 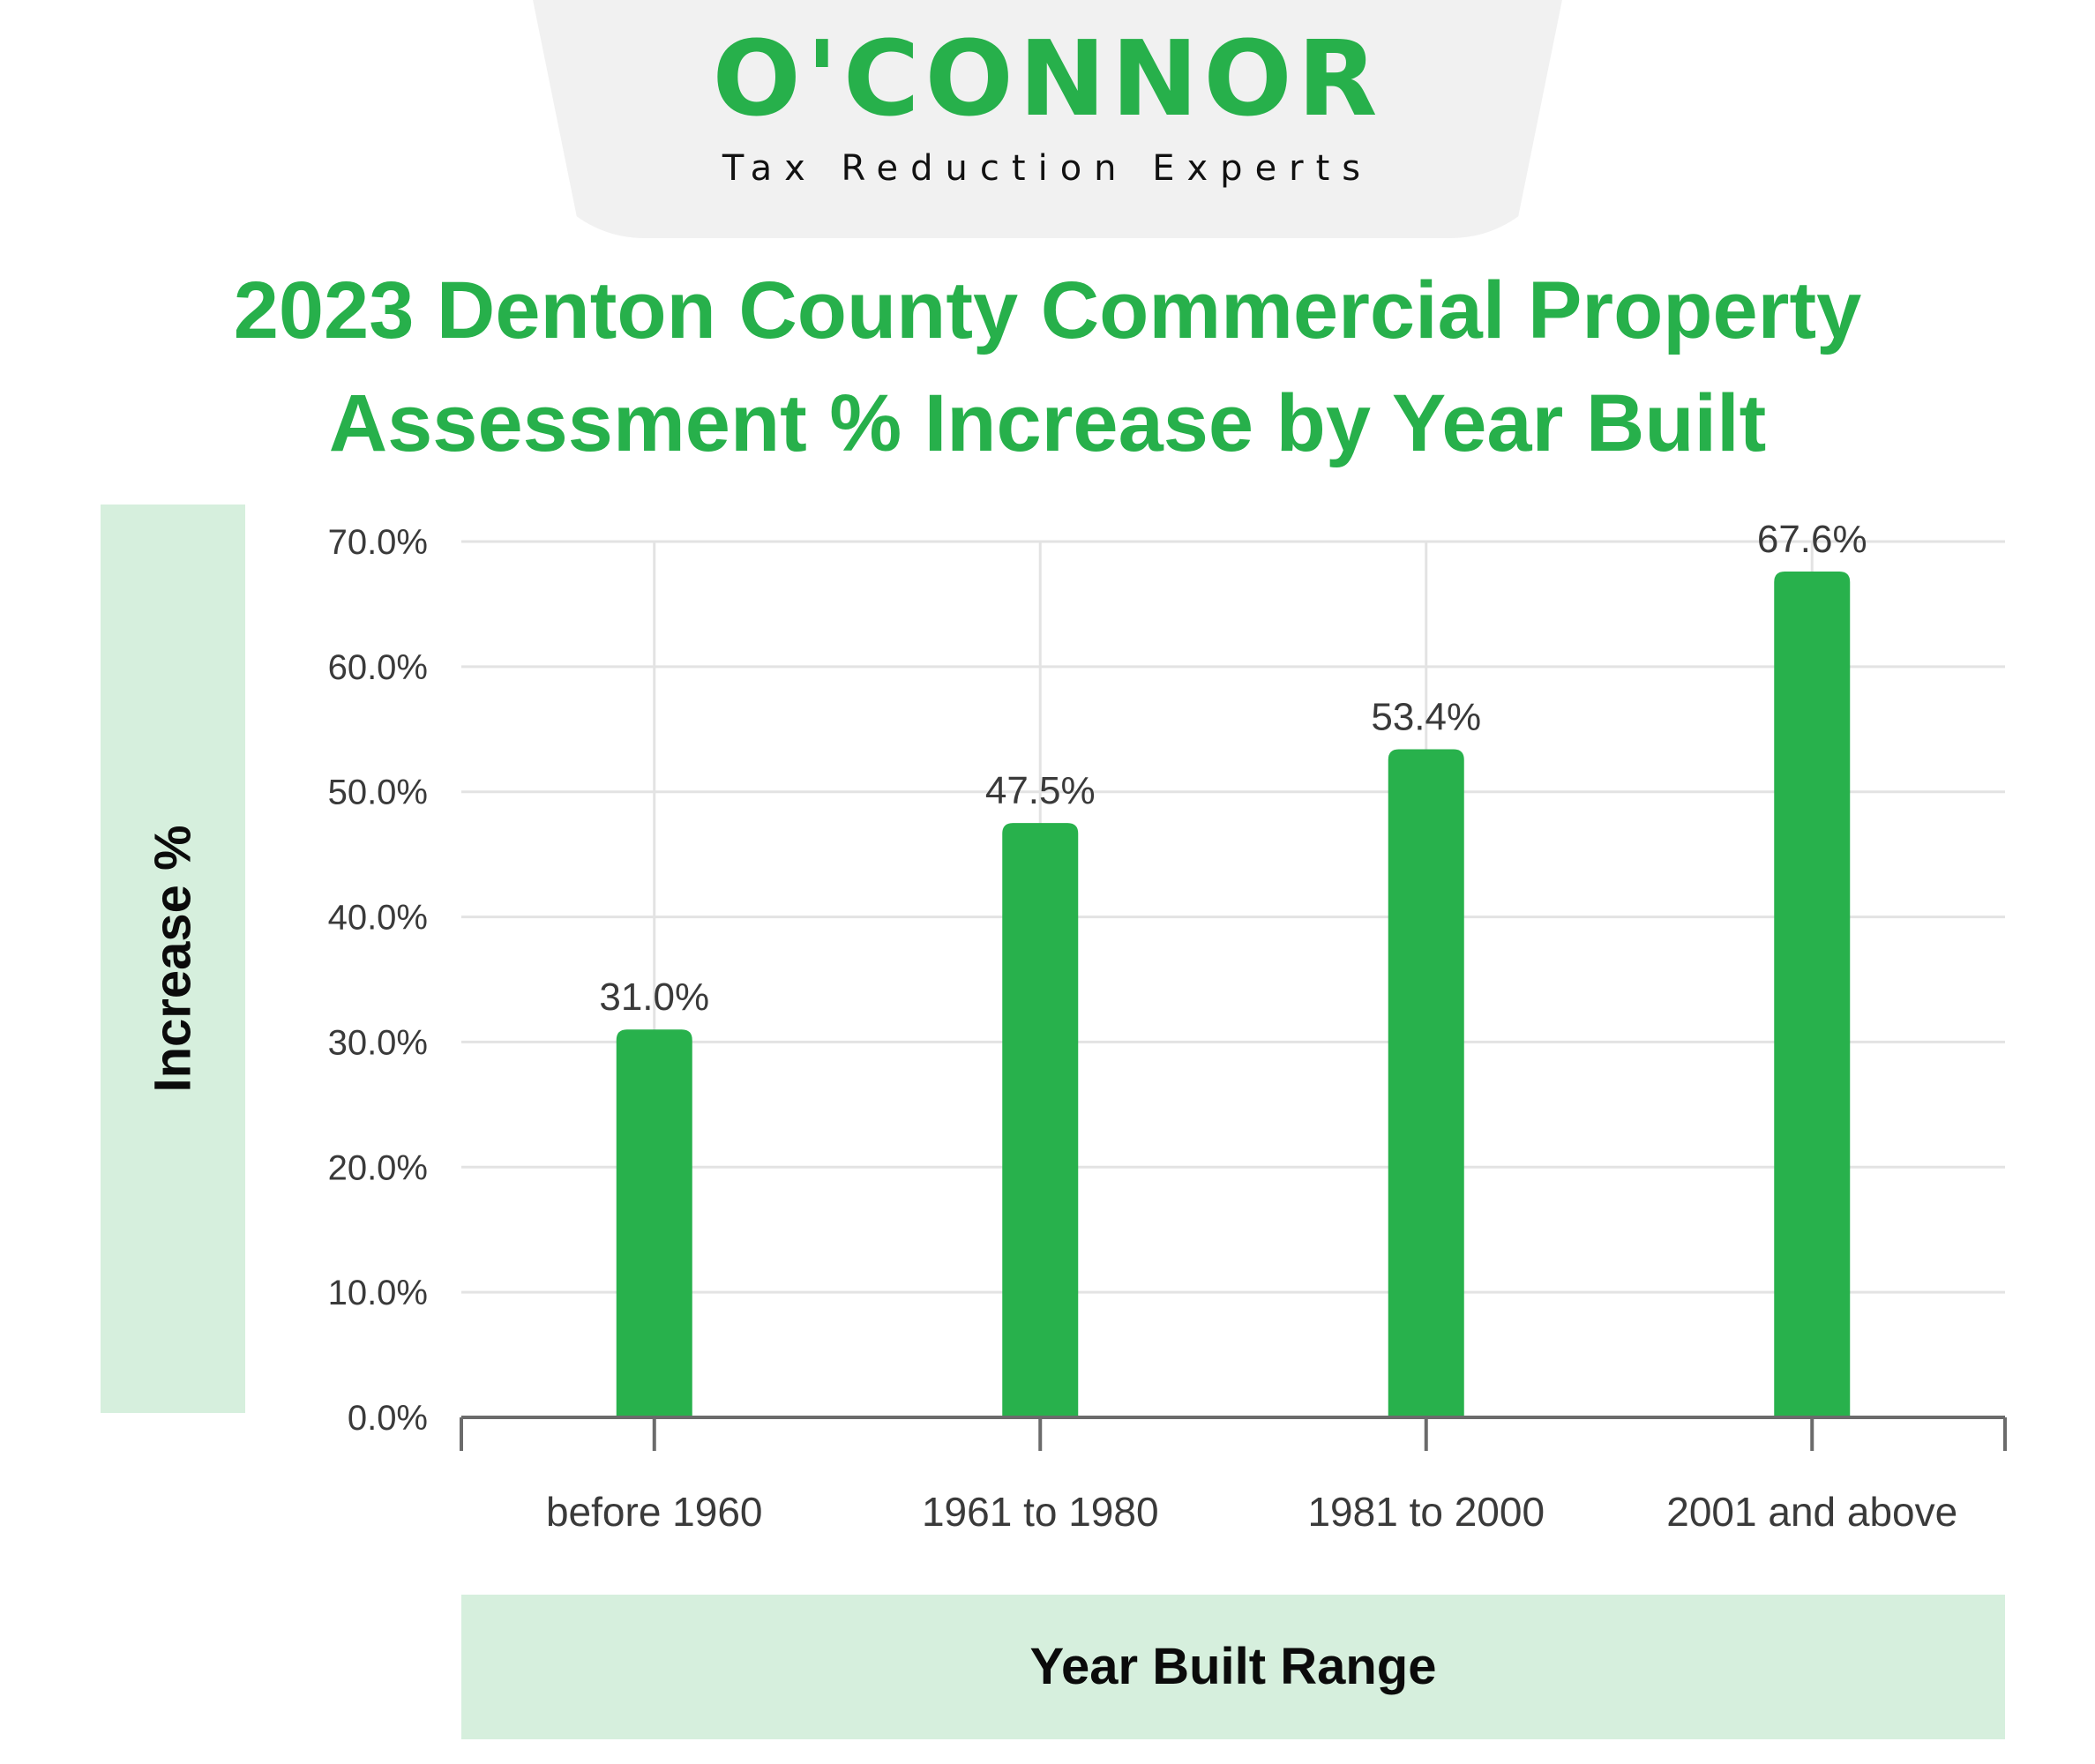 I want to click on data-label: 31.0%, so click(x=654, y=997).